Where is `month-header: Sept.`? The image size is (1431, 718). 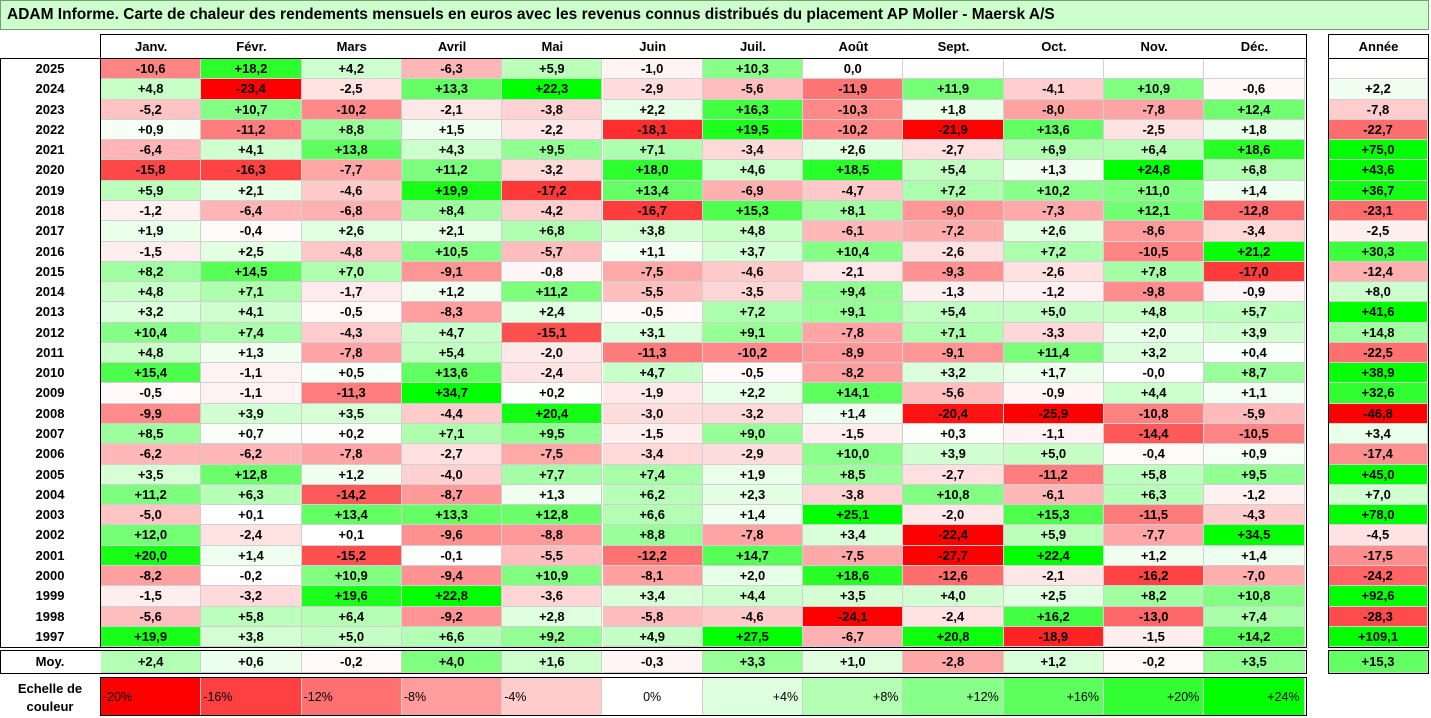 month-header: Sept. is located at coordinates (953, 46).